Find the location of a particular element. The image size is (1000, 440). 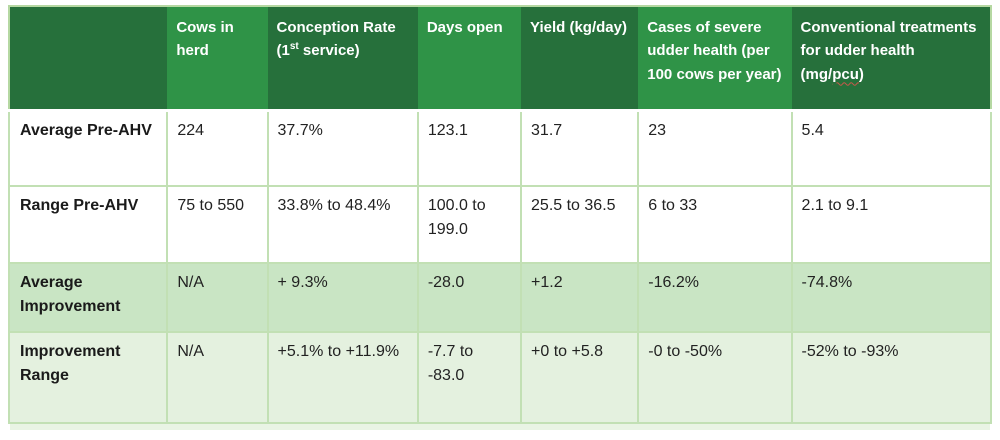

header-cell-conception-rate: Conception Rate (1st service) is located at coordinates (342, 59).